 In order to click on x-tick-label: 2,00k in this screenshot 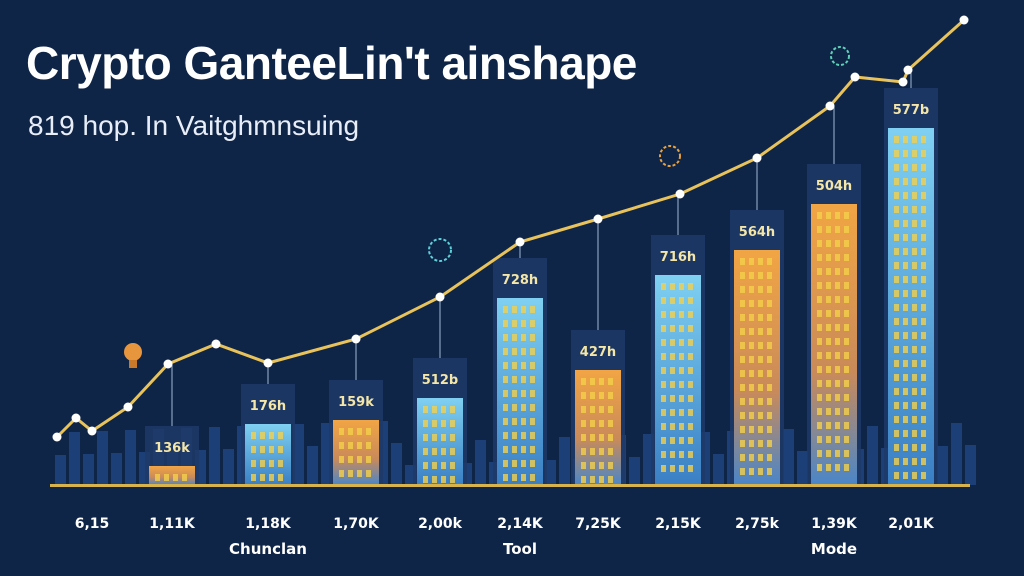, I will do `click(440, 524)`.